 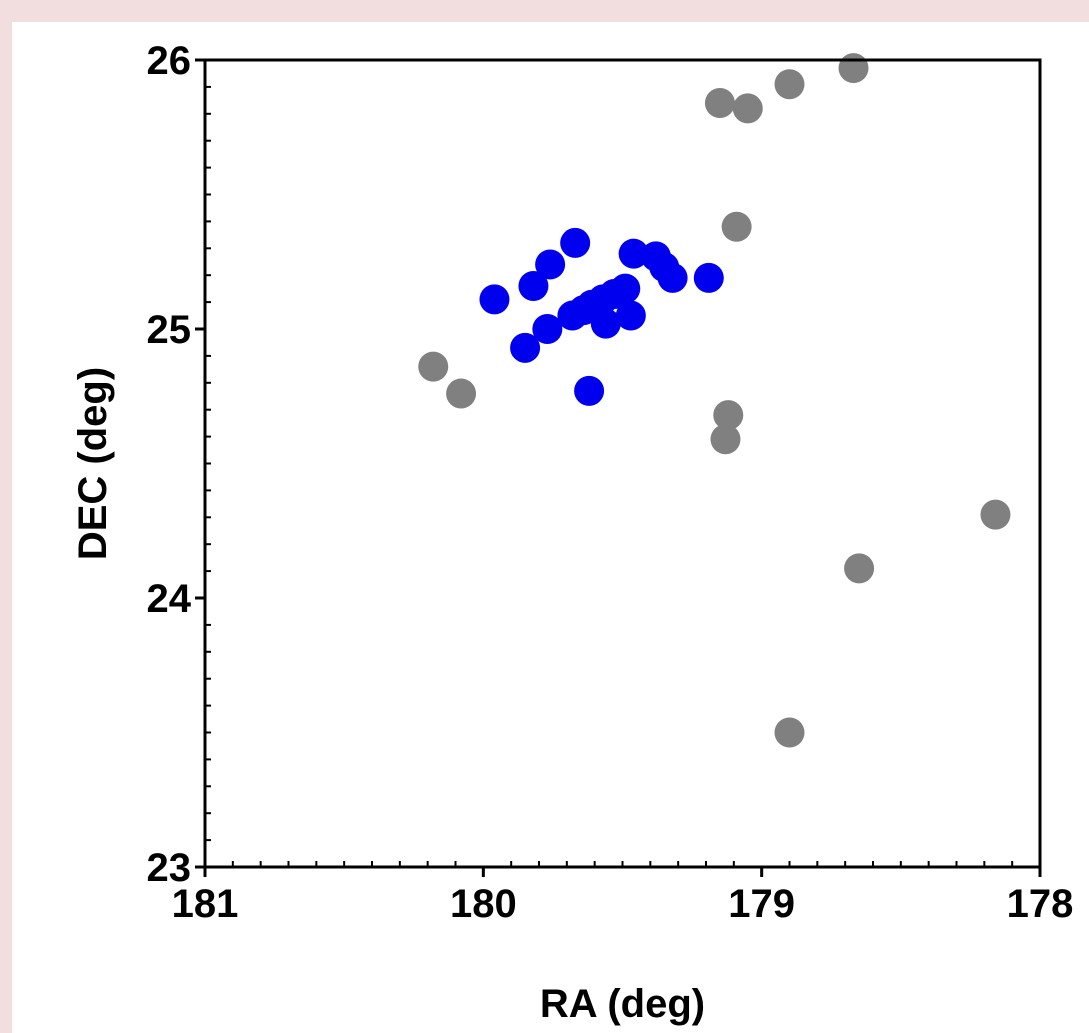 I want to click on x-tick-label: 179, so click(x=761, y=904).